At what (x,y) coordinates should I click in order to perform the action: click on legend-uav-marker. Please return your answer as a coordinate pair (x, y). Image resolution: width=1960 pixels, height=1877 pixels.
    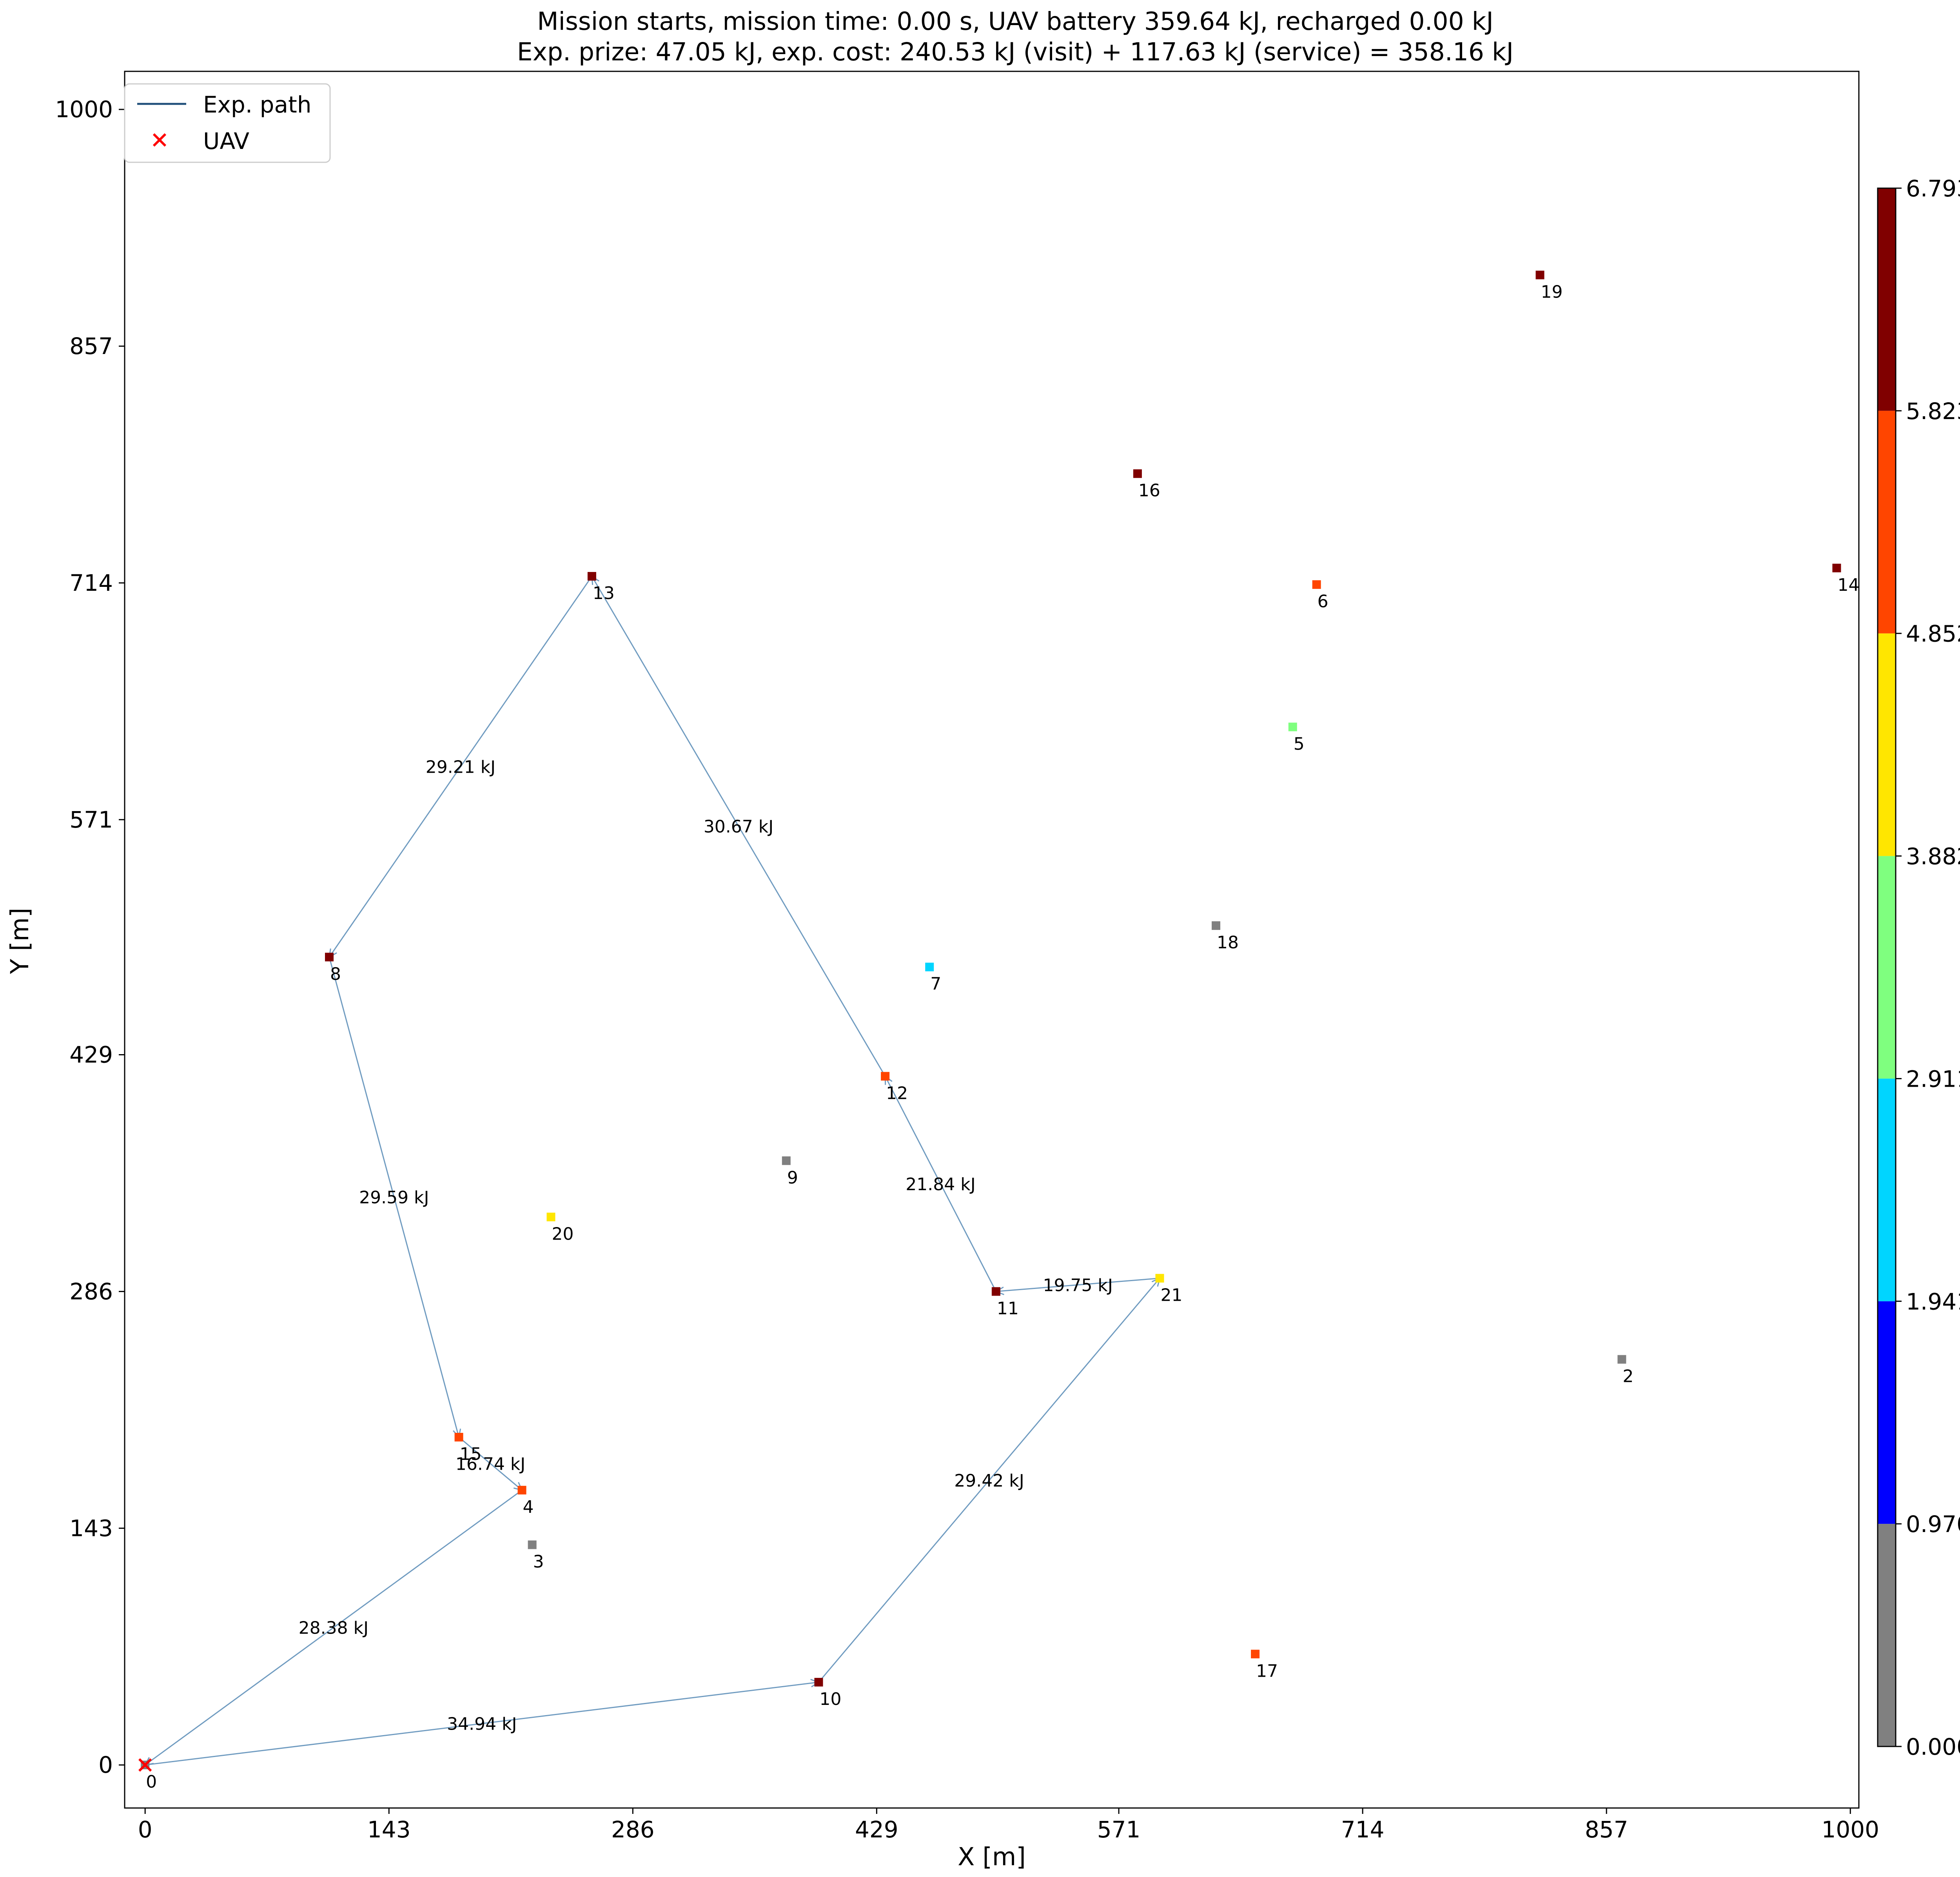
    Looking at the image, I should click on (159, 140).